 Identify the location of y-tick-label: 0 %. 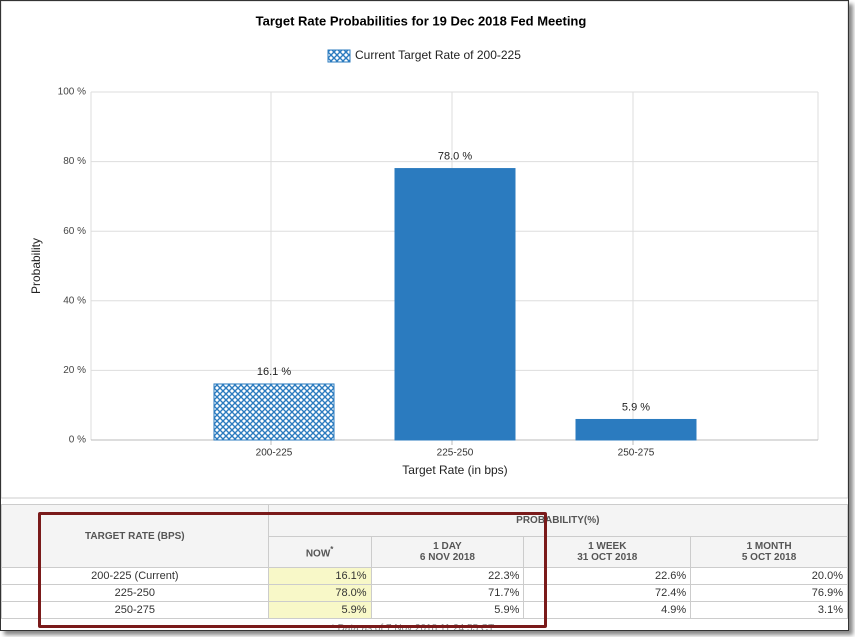
(77, 440).